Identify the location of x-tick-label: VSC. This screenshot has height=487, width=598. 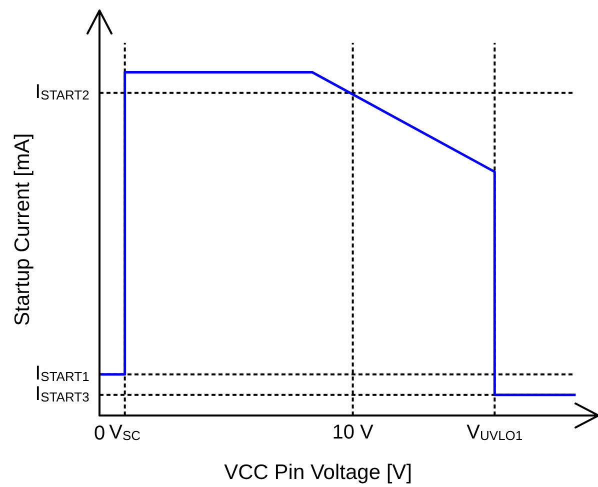
(125, 433).